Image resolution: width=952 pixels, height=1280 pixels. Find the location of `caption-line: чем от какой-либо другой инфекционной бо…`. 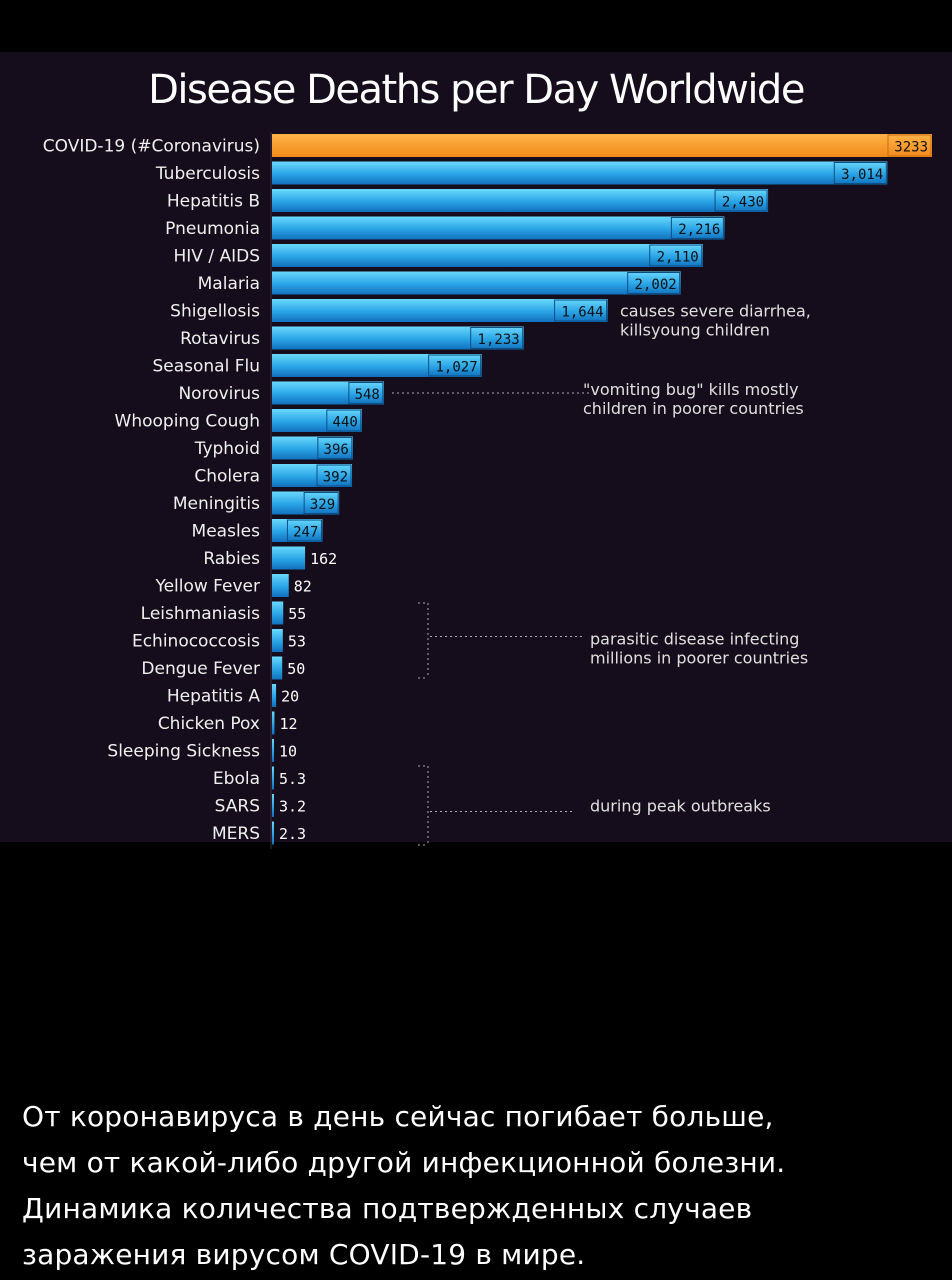

caption-line: чем от какой-либо другой инфекционной бо… is located at coordinates (404, 1162).